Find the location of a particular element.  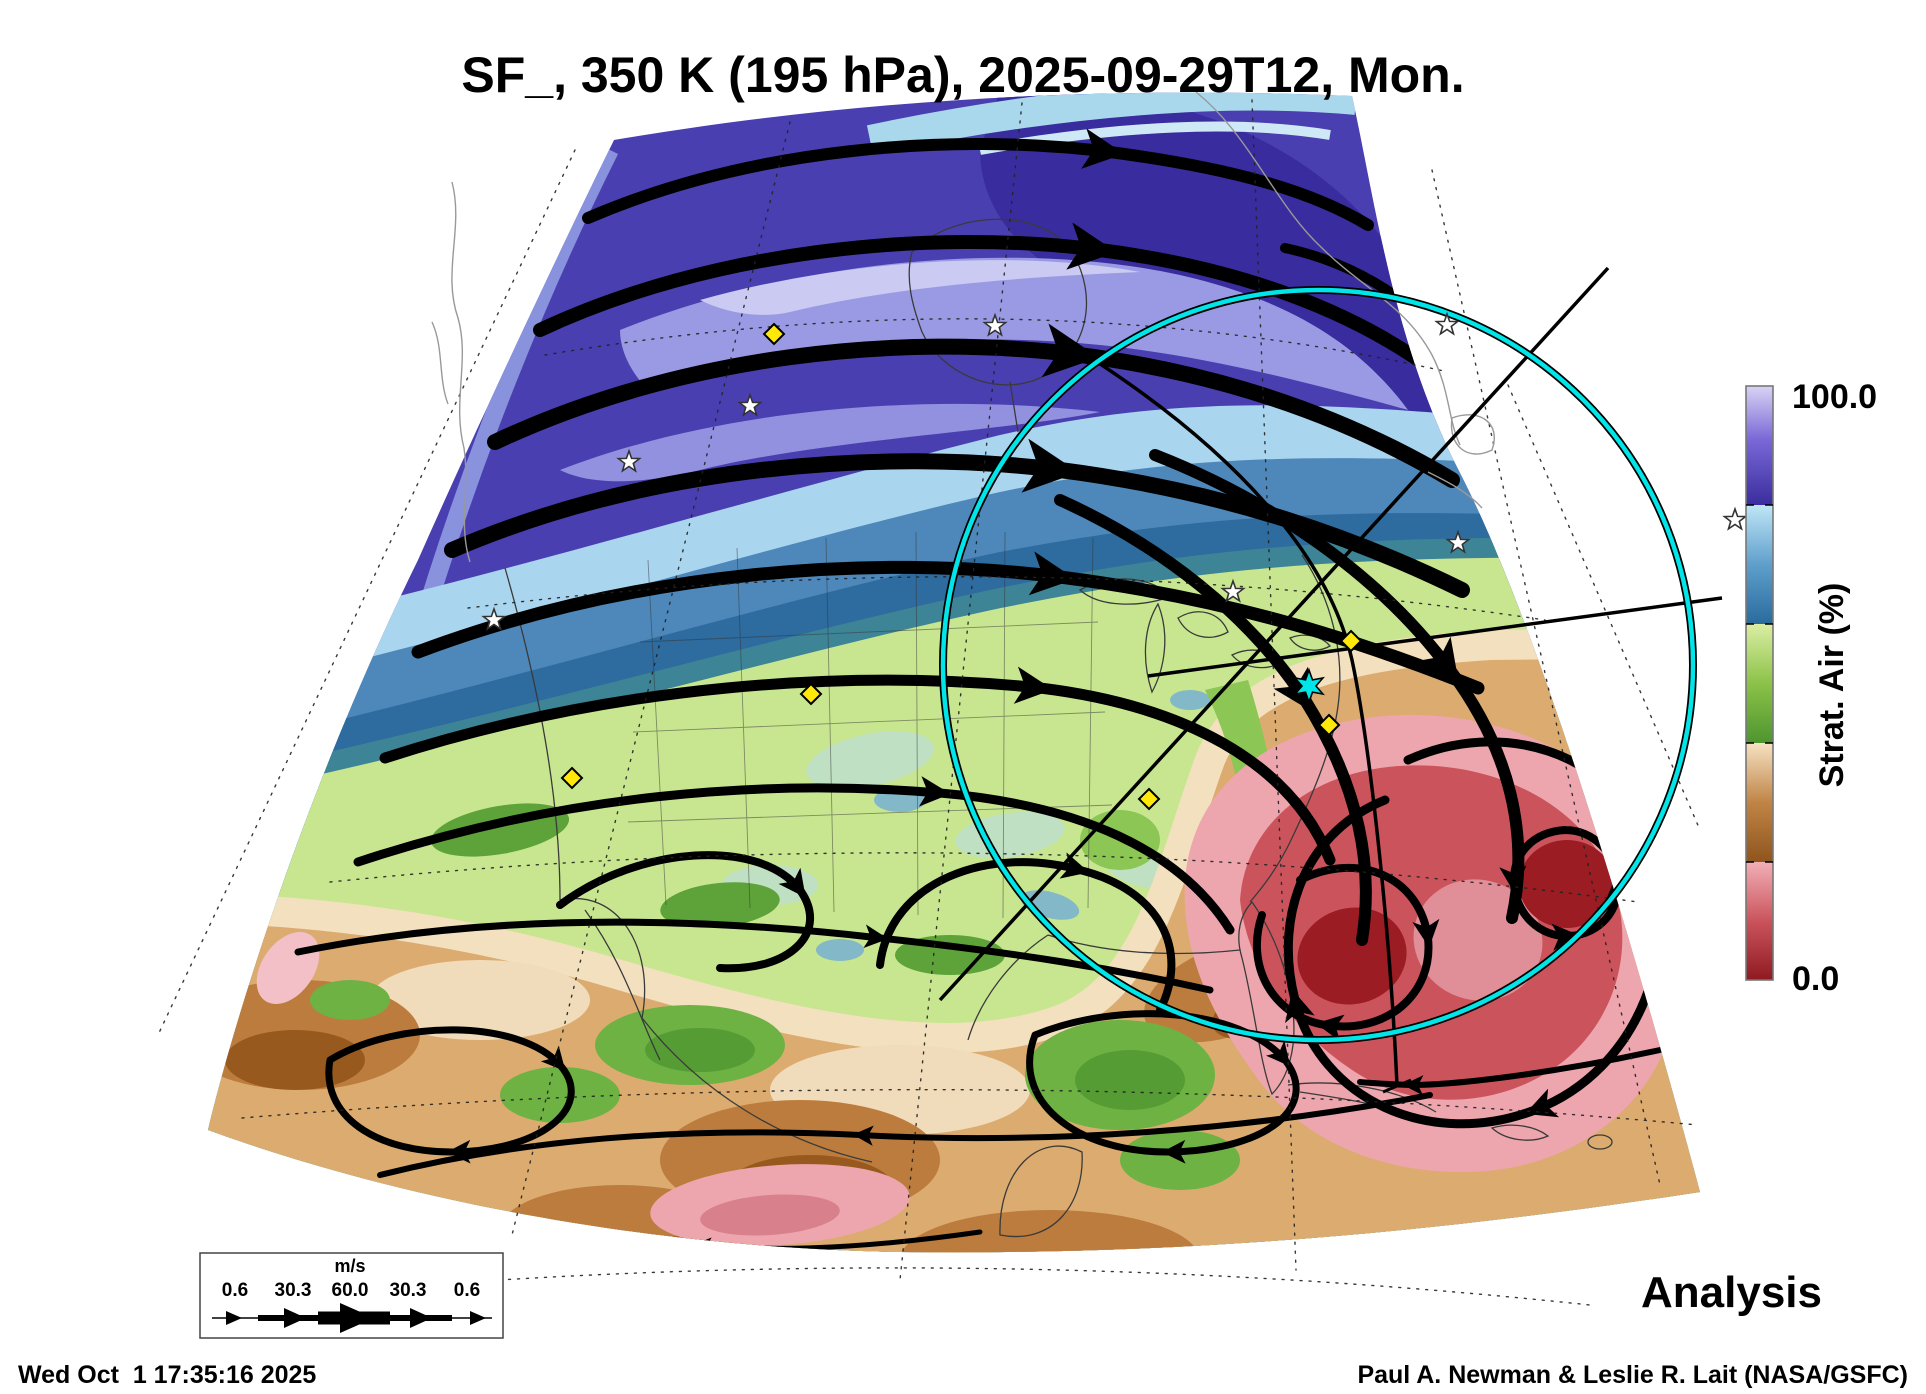

colorbar-max-label: 100.0 is located at coordinates (1834, 397).